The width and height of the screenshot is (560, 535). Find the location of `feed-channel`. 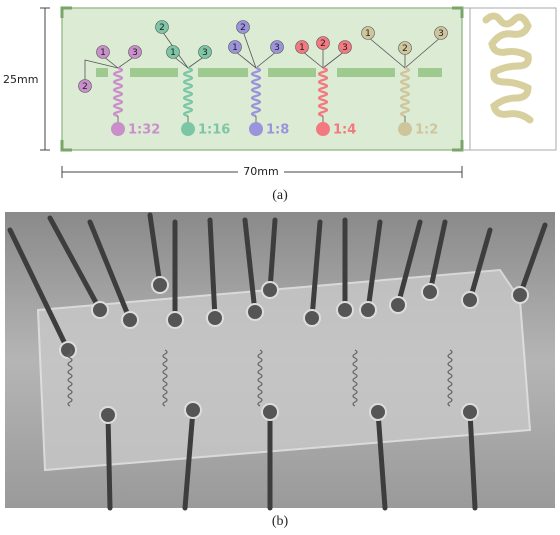

feed-channel is located at coordinates (101, 72).